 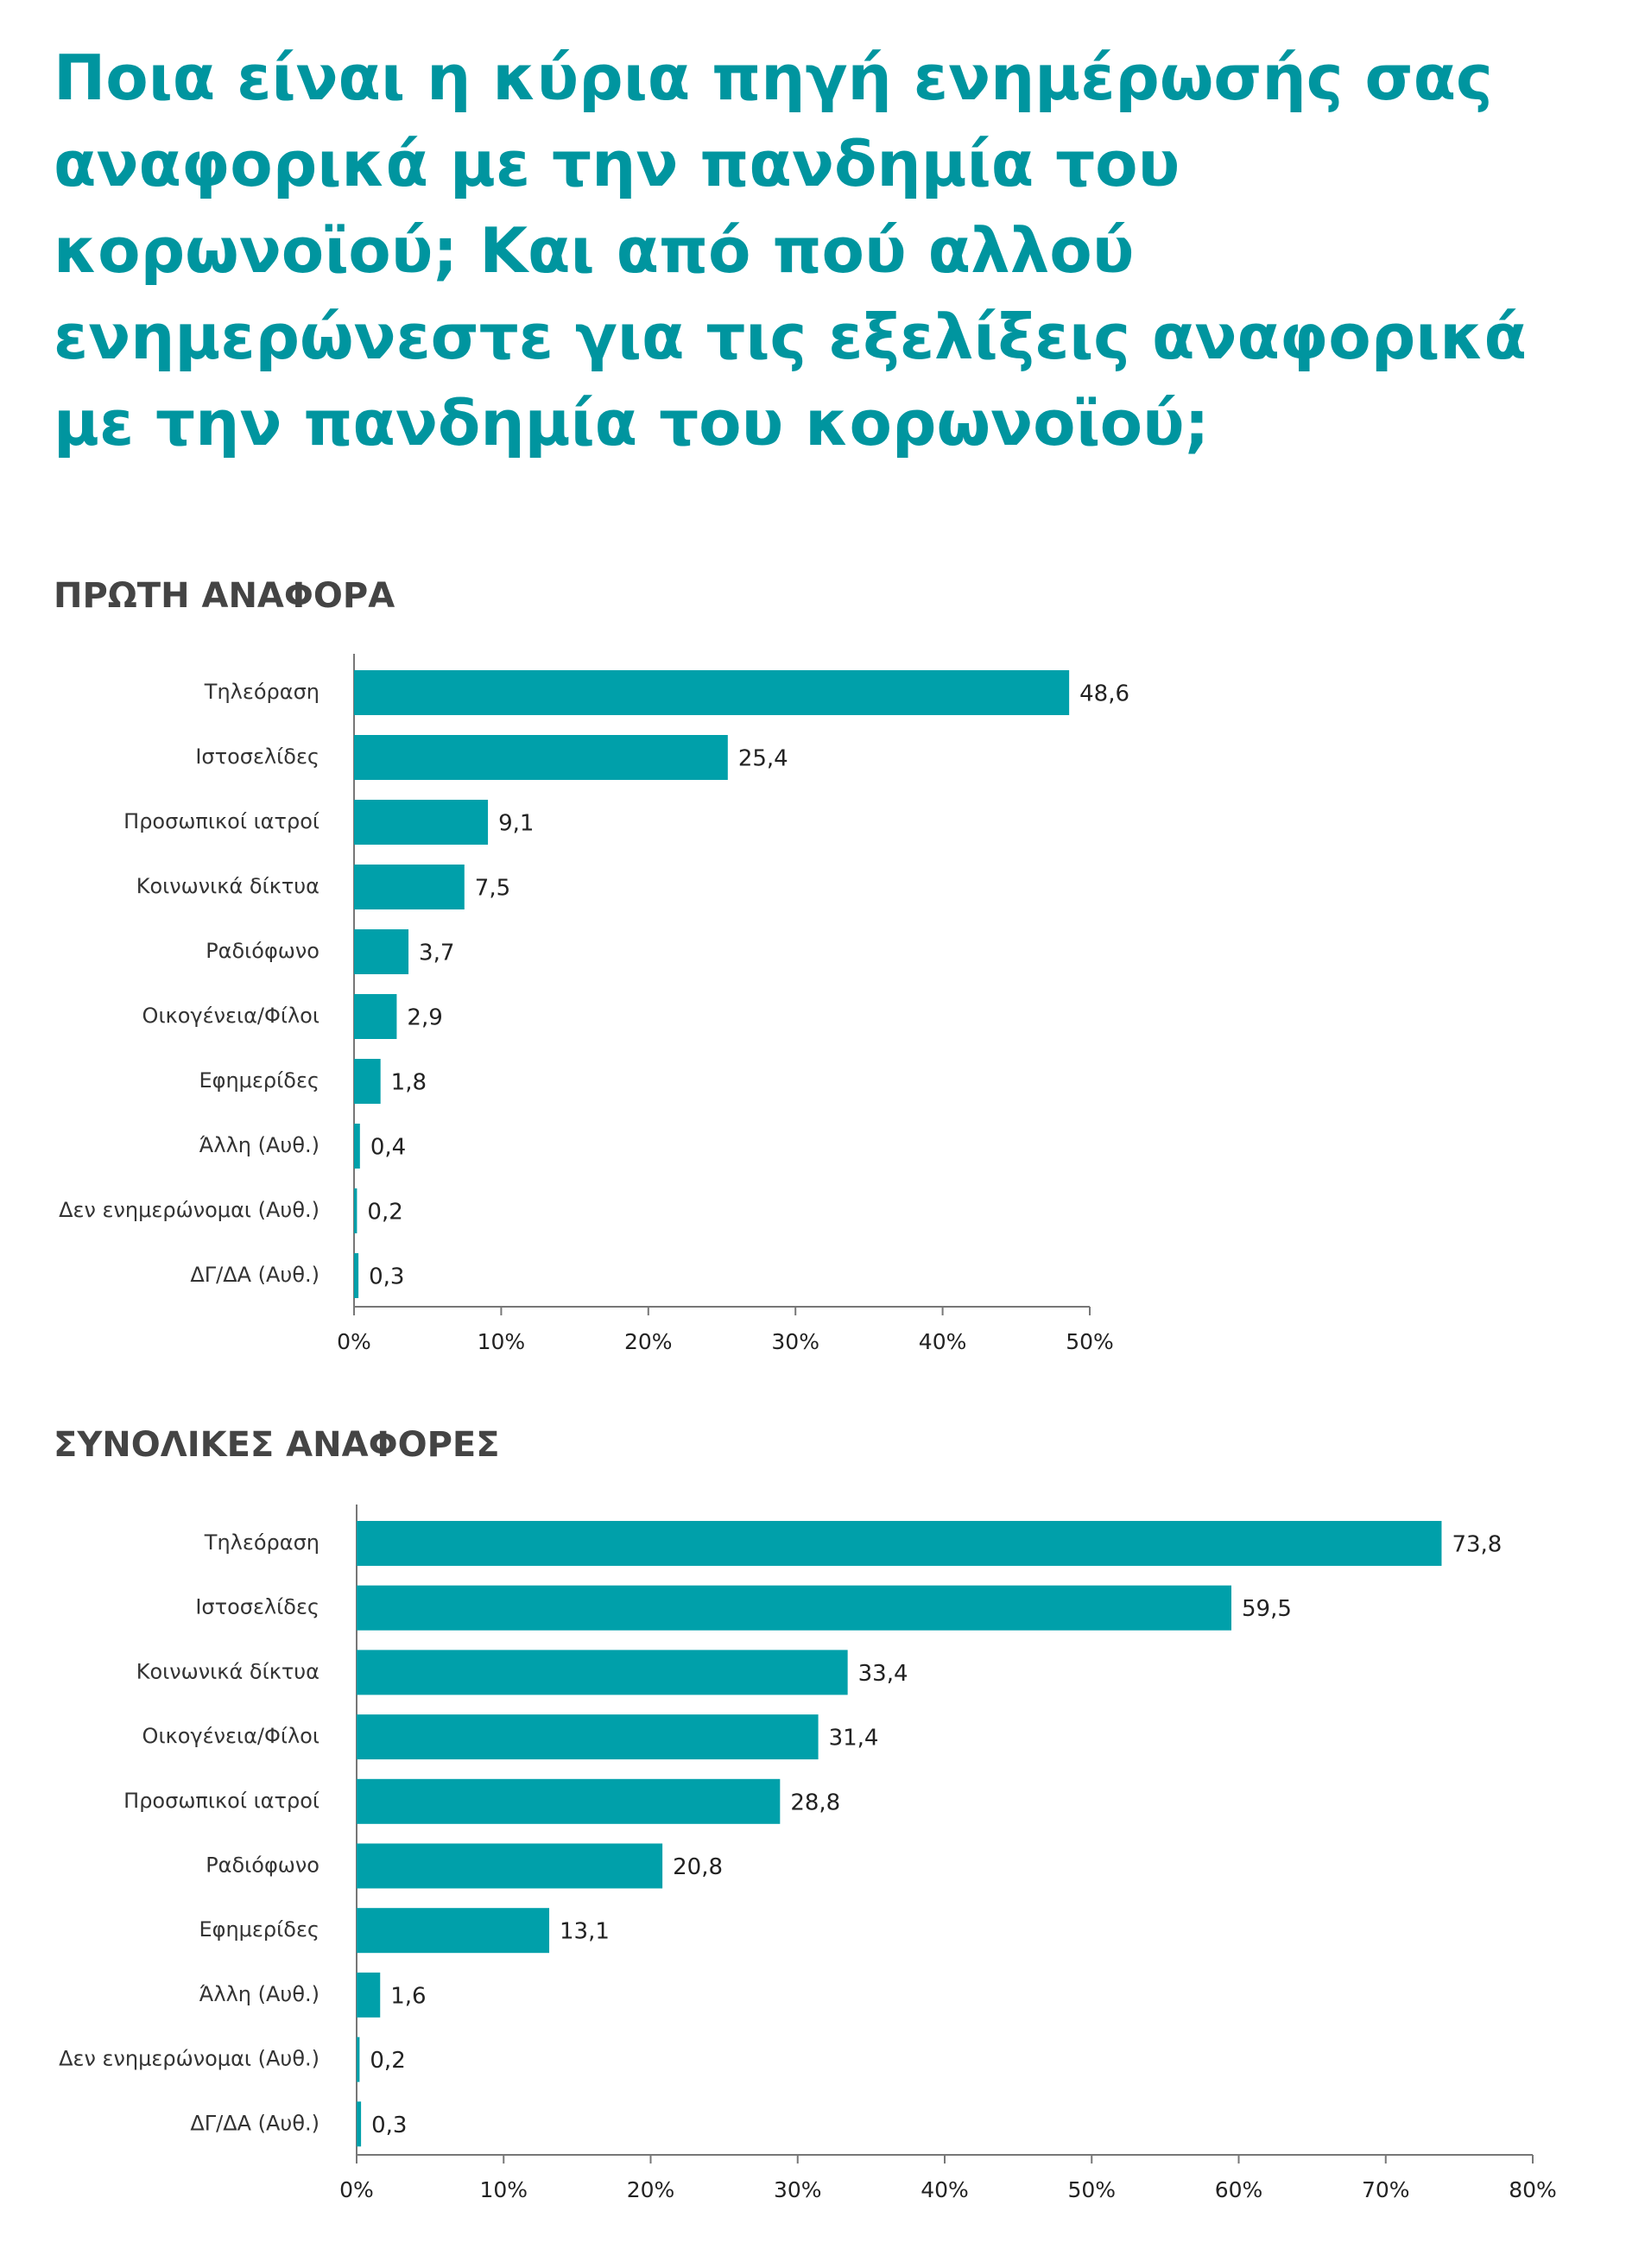 What do you see at coordinates (815, 1802) in the screenshot?
I see `value-label: 28,8` at bounding box center [815, 1802].